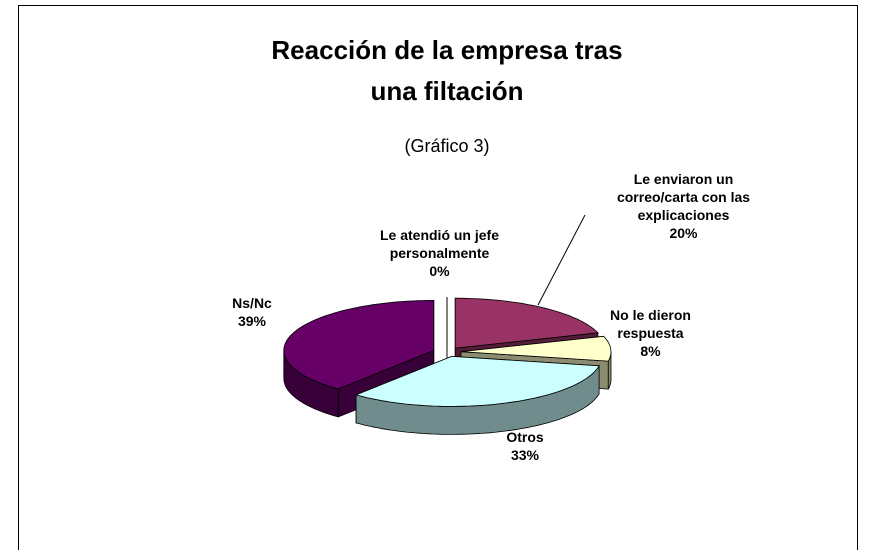 This screenshot has height=550, width=875. I want to click on data-label: Ns/Nc 39%, so click(252, 312).